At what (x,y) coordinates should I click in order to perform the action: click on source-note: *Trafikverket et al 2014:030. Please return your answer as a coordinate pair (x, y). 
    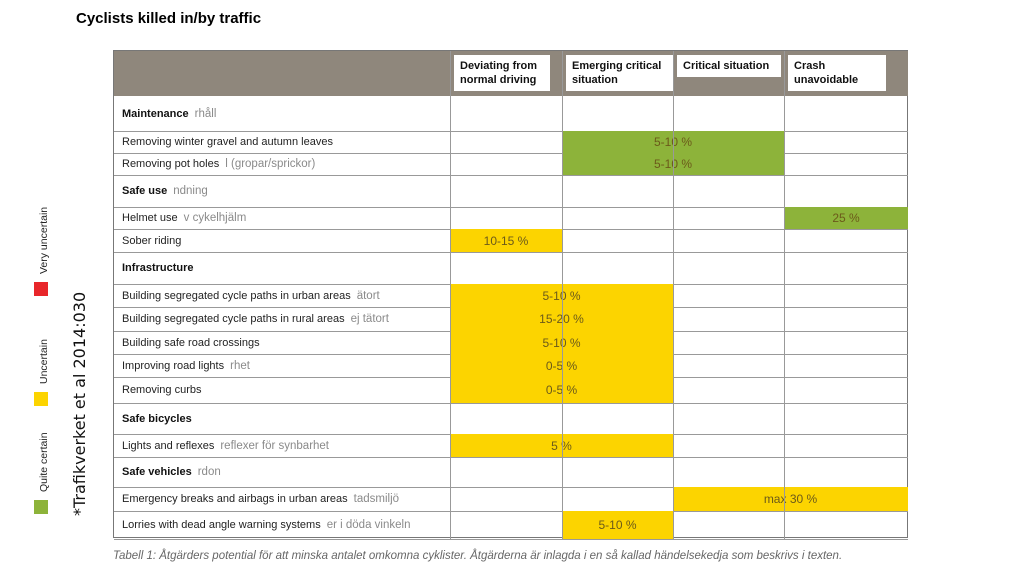
    Looking at the image, I should click on (79, 403).